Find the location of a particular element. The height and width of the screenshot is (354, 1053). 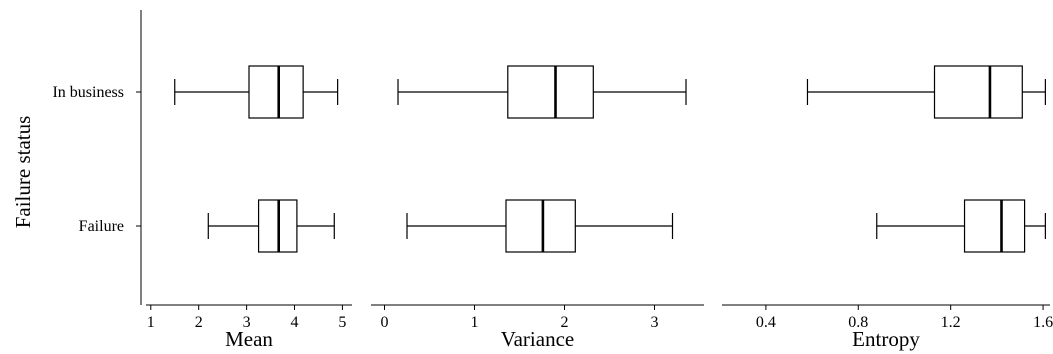

x-tick-label: 0 is located at coordinates (385, 322).